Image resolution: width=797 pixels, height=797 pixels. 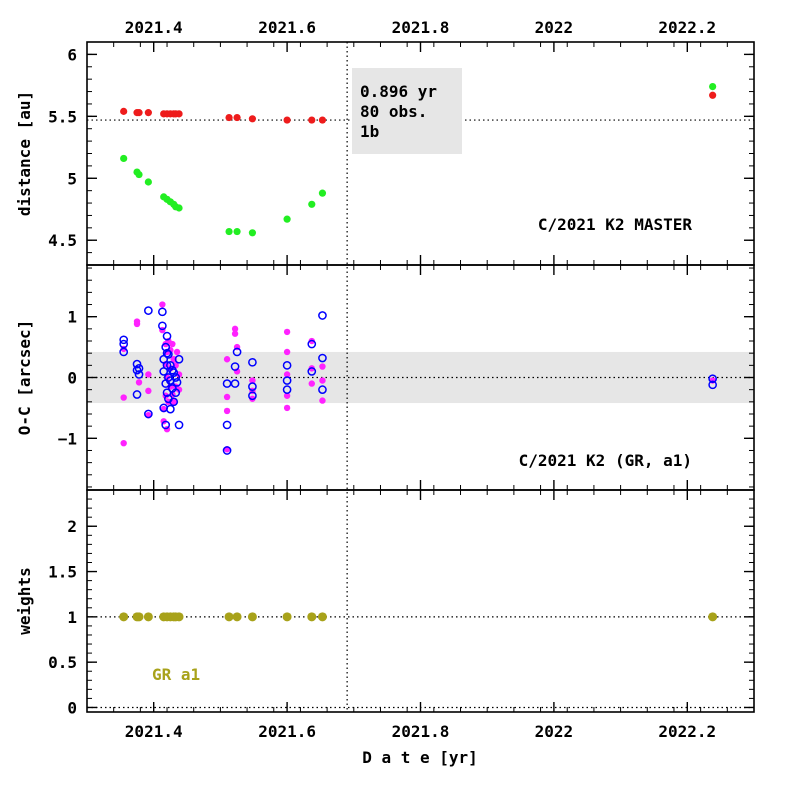 I want to click on xtick-label-top: 2022.2, so click(x=687, y=27).